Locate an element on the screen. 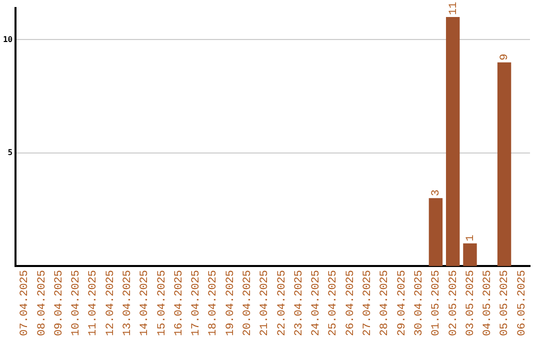 The height and width of the screenshot is (340, 540). x-tick-label: 22.04.2025 is located at coordinates (282, 303).